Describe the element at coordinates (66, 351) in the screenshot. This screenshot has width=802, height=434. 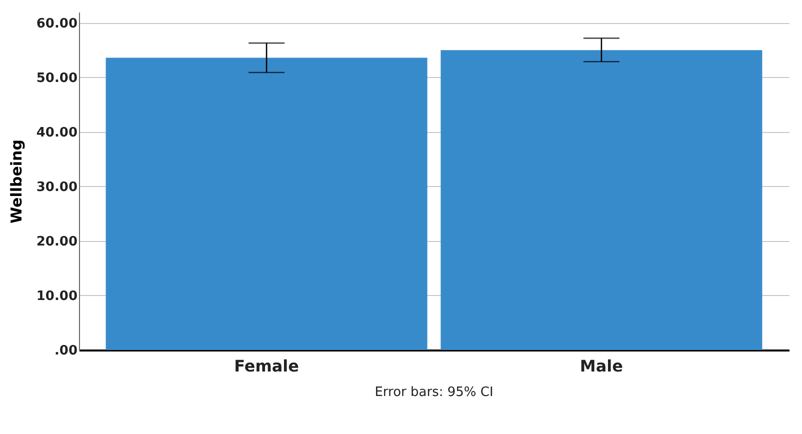
I see `y-tick-label: .00` at that location.